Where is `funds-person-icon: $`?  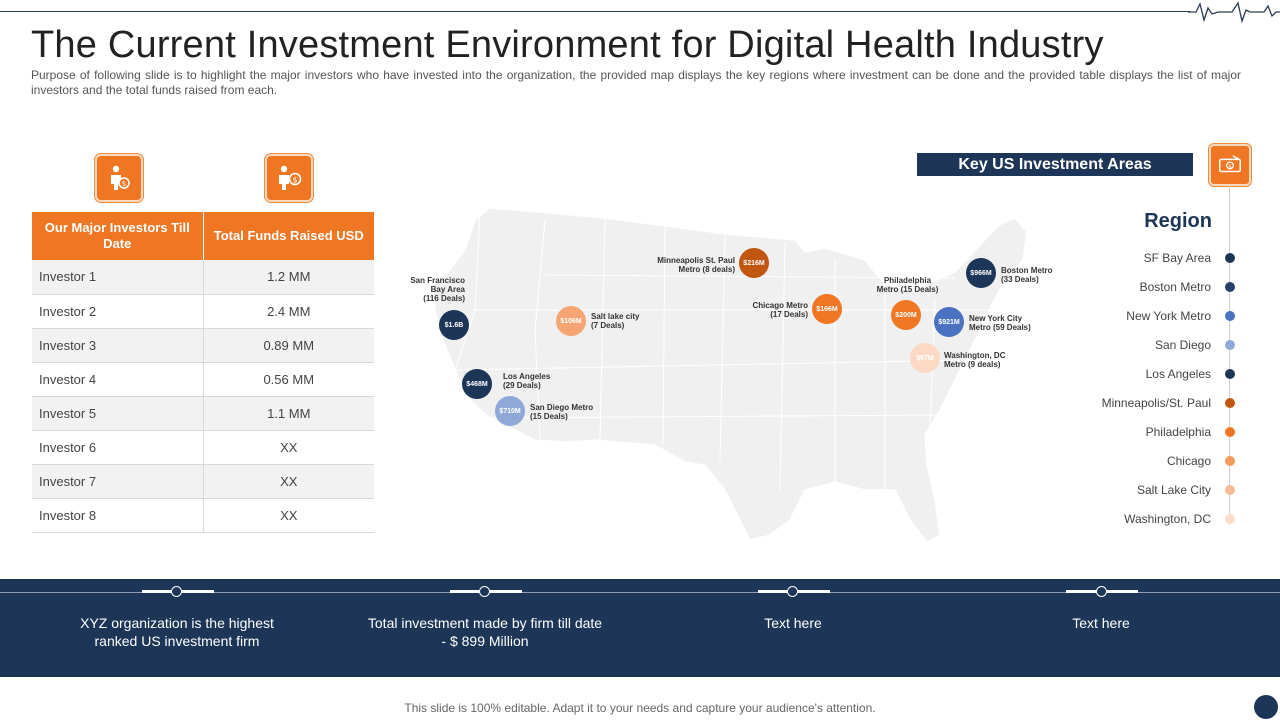
funds-person-icon: $ is located at coordinates (289, 178).